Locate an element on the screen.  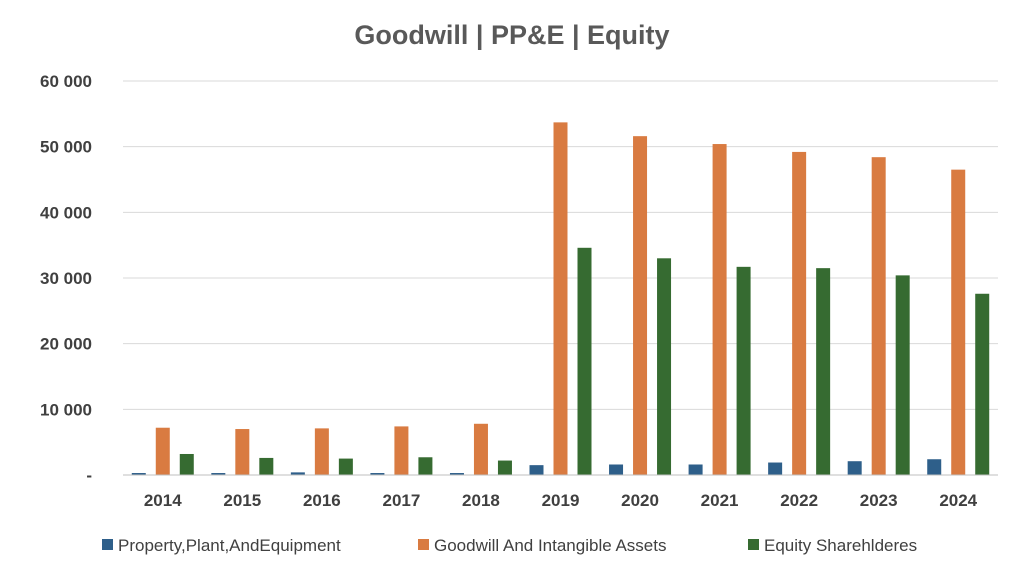
y-tick-label: 50 000 is located at coordinates (66, 147).